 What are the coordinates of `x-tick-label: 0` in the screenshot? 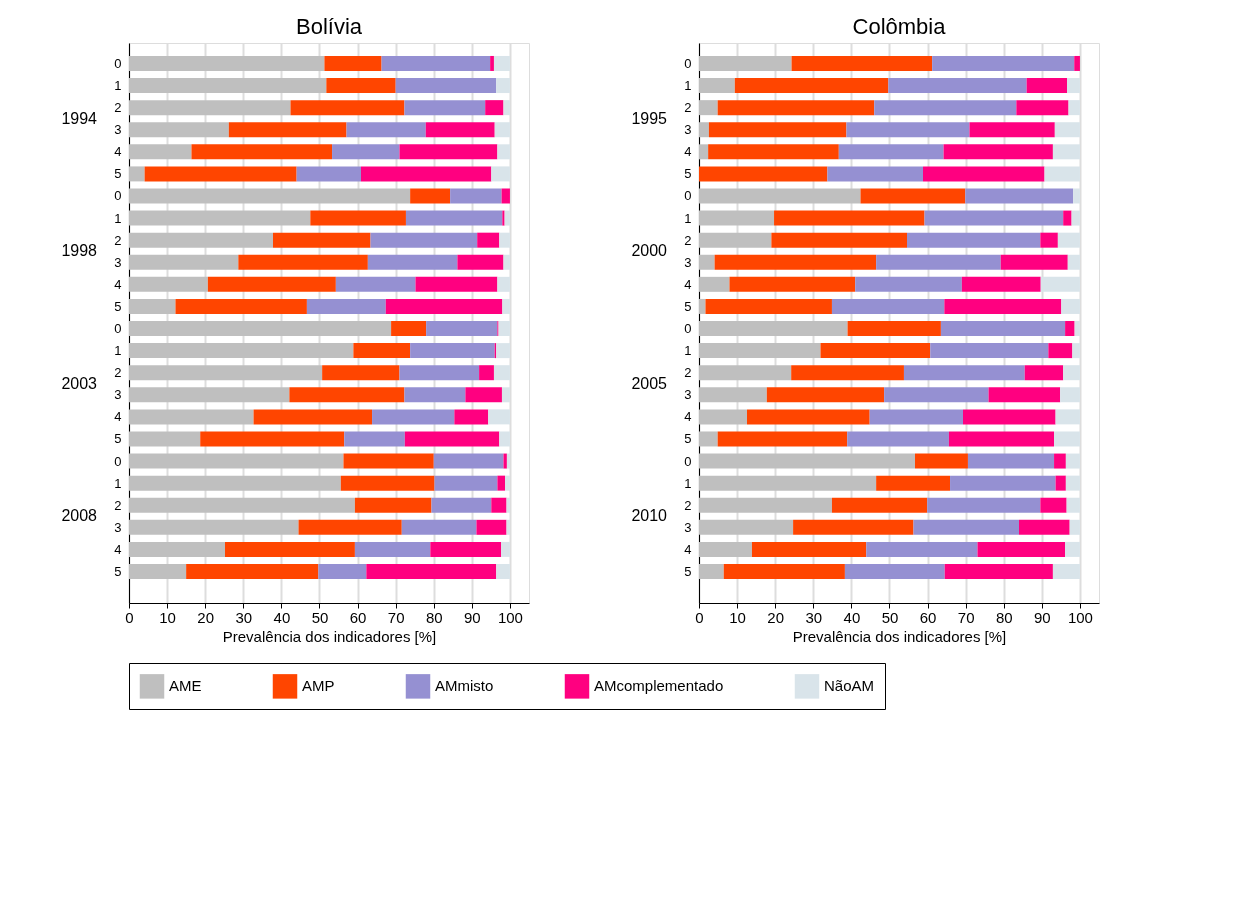 It's located at (129, 617).